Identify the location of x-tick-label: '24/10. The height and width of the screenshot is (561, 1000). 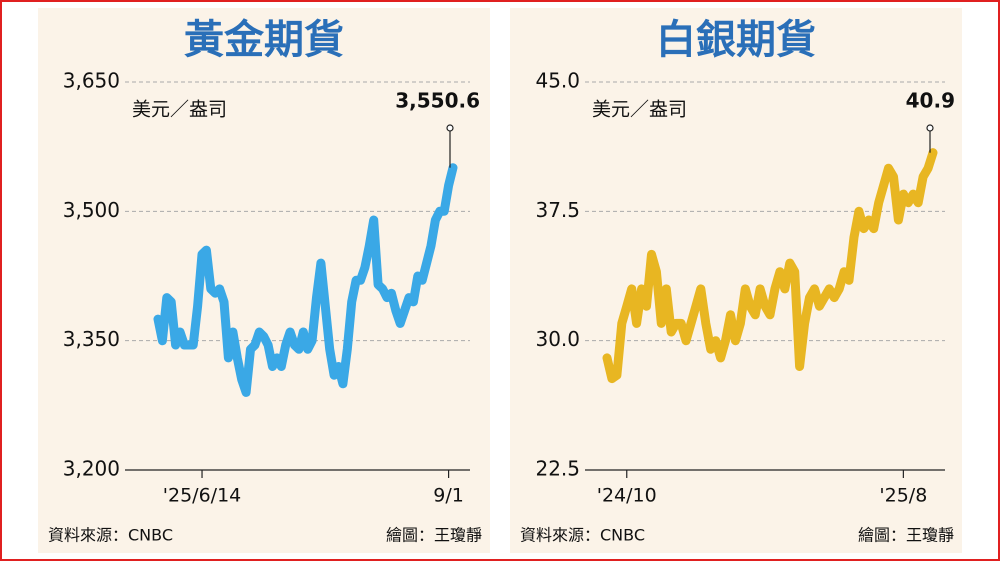
(627, 496).